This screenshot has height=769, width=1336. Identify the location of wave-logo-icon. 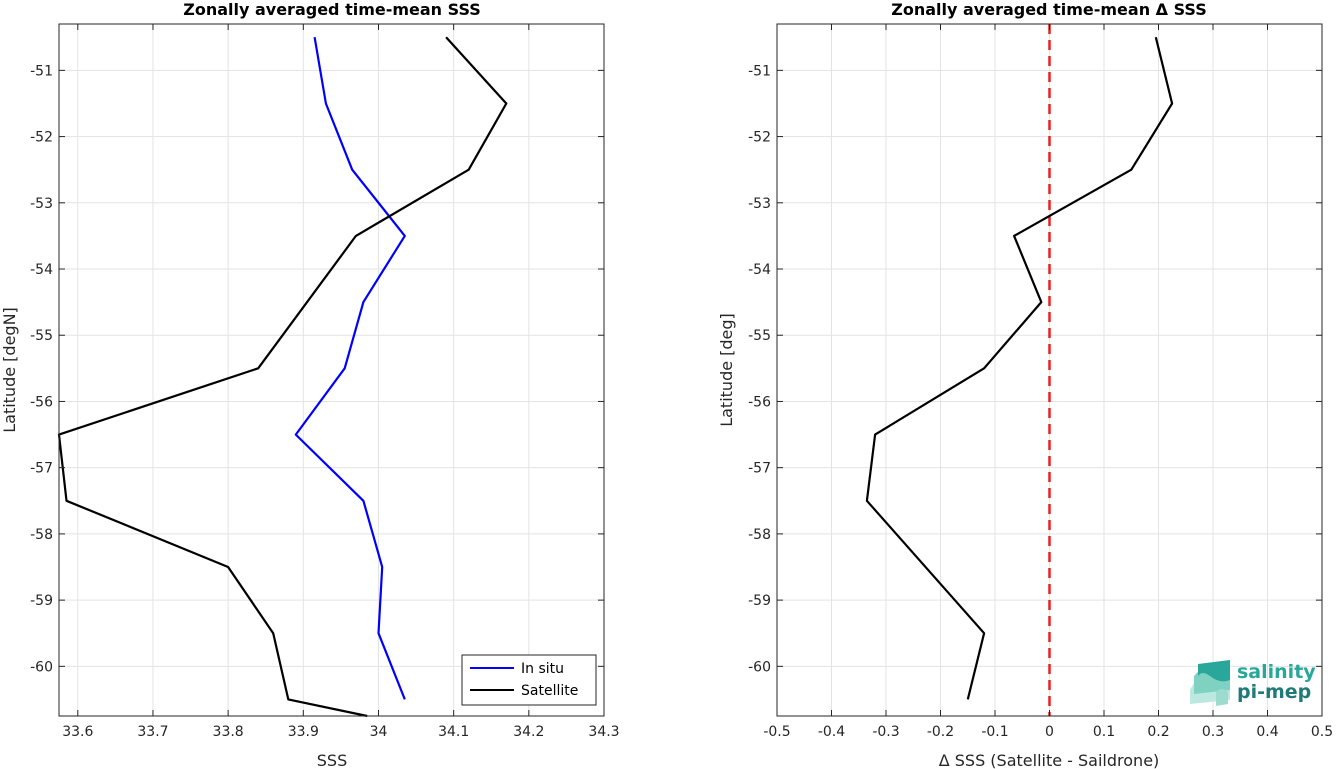
(1210, 683).